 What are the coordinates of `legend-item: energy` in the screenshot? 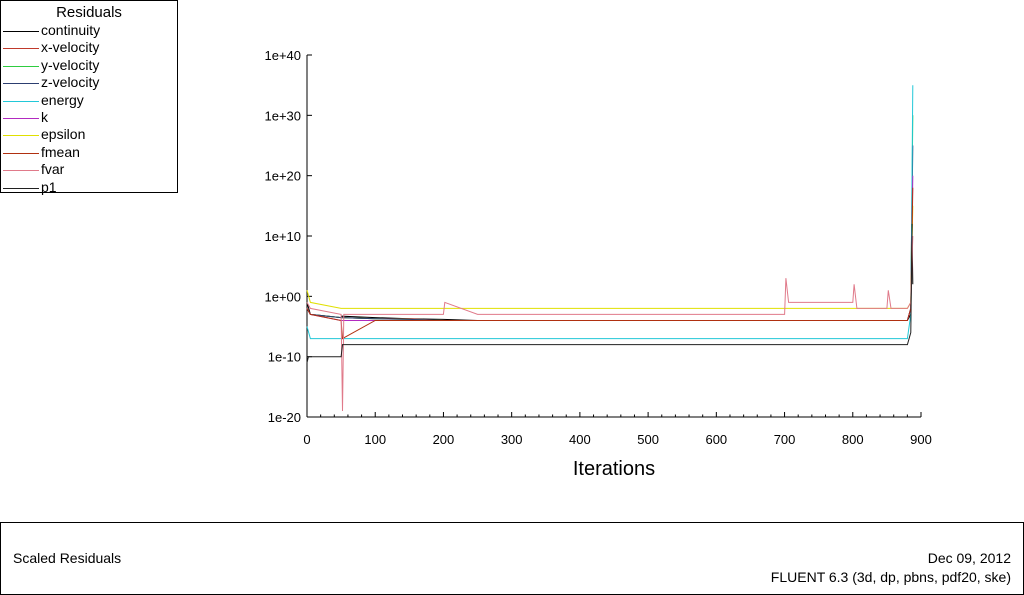 It's located at (89, 100).